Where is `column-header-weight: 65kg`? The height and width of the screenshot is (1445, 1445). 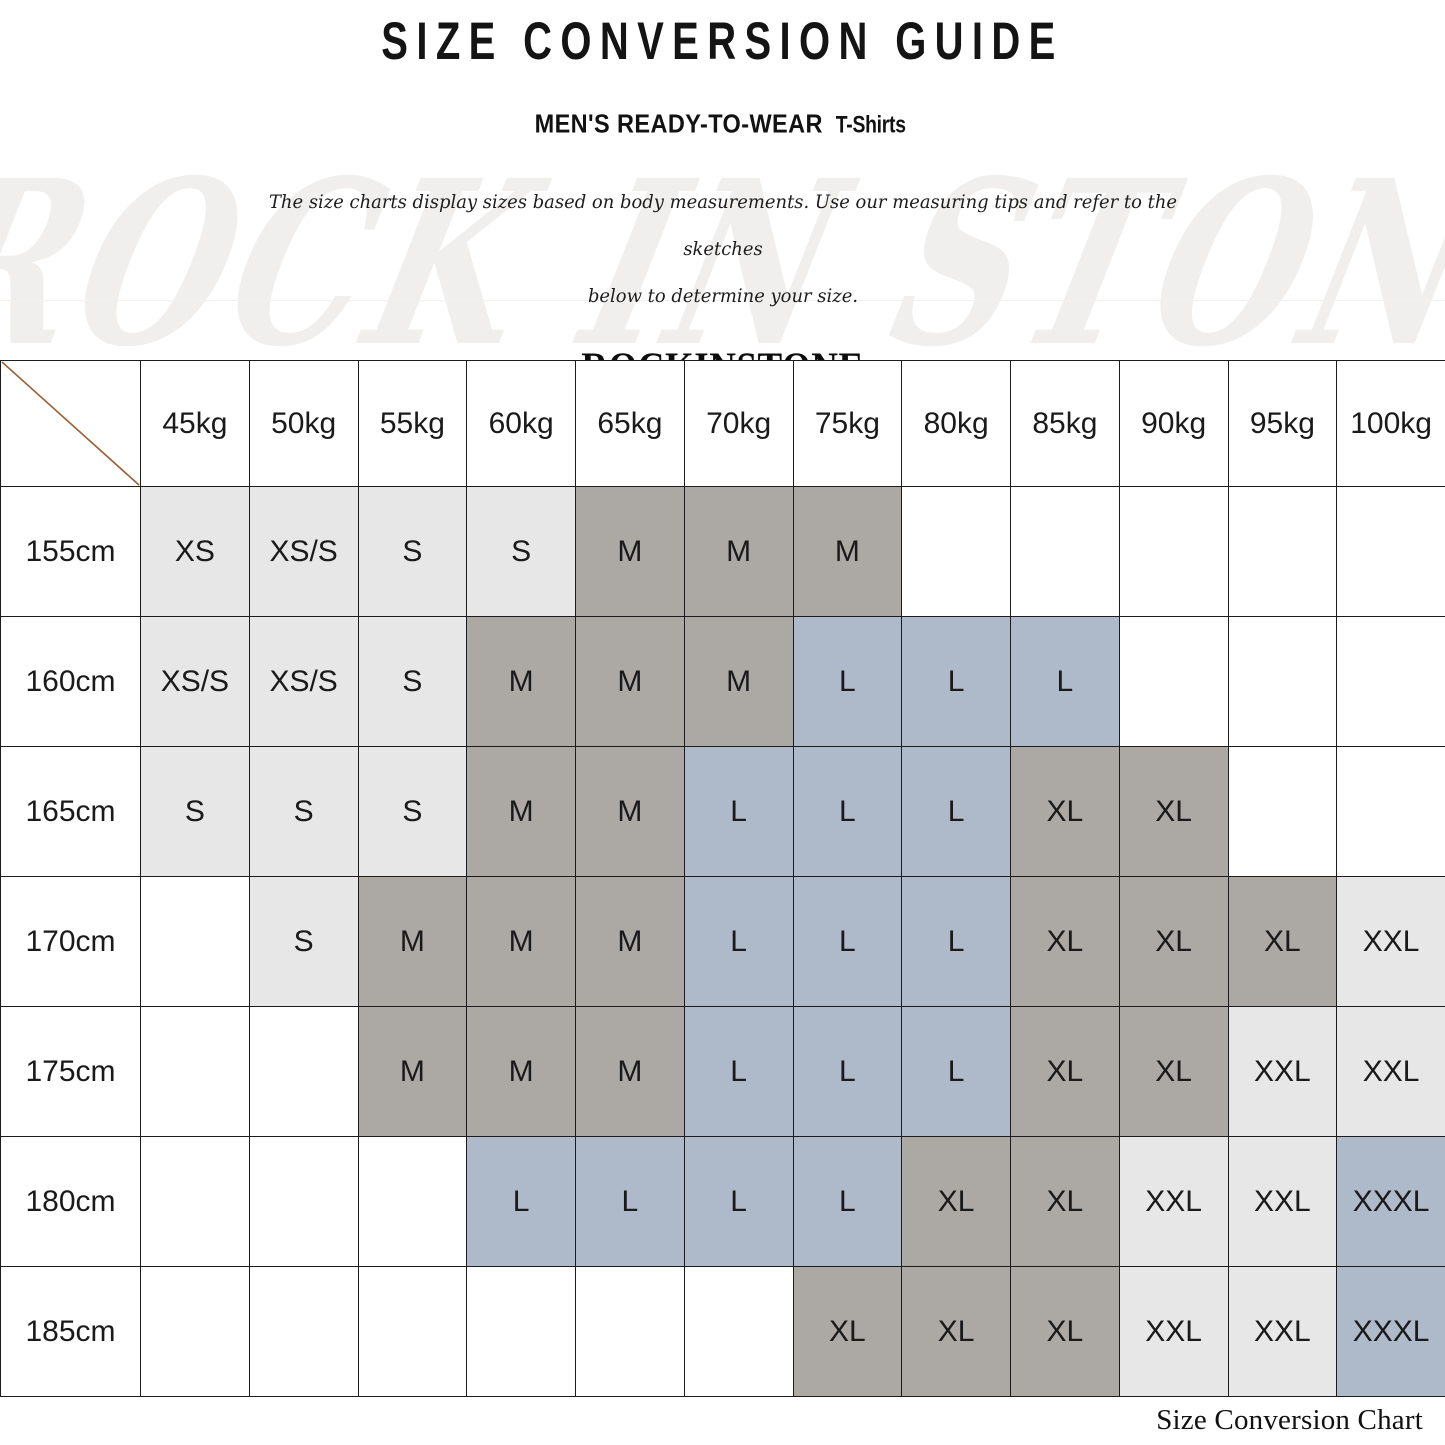 column-header-weight: 65kg is located at coordinates (630, 423).